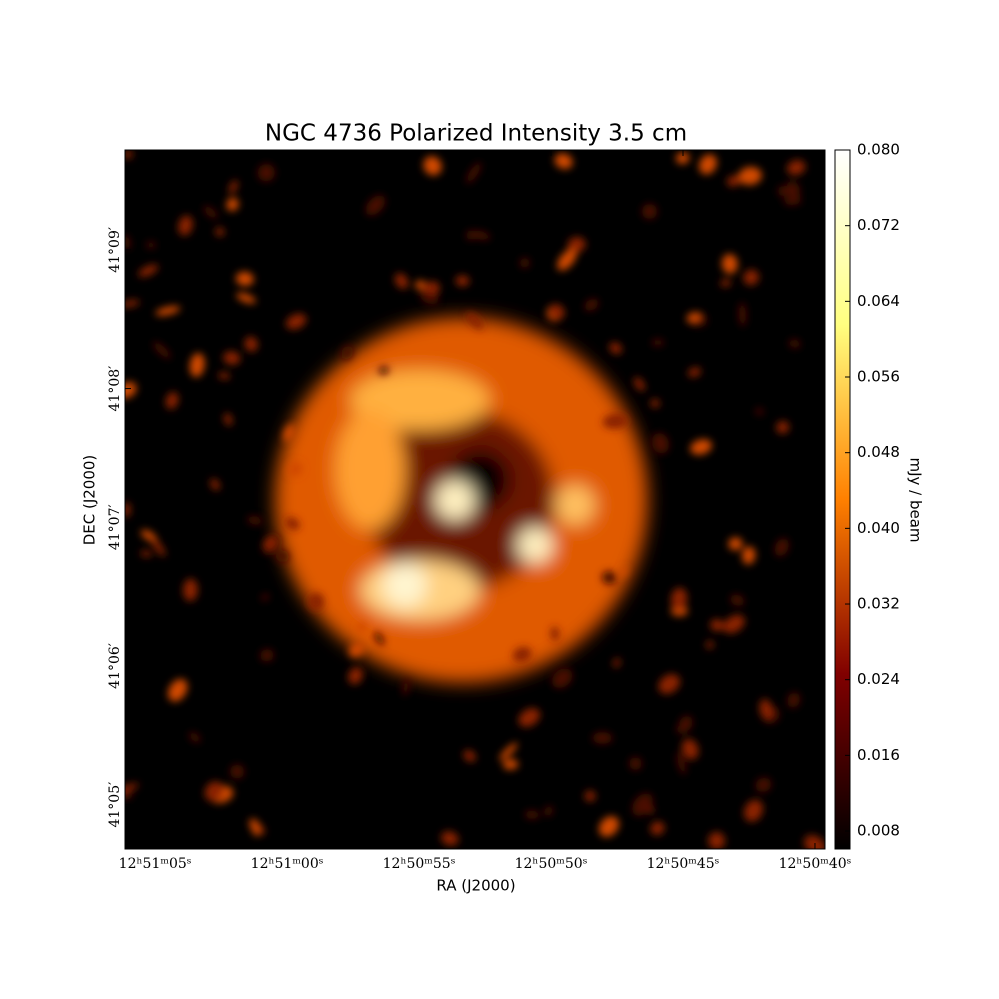 This screenshot has width=999, height=999. What do you see at coordinates (155, 864) in the screenshot?
I see `x-tick-label: 12ʰ51ᵐ05ˢ` at bounding box center [155, 864].